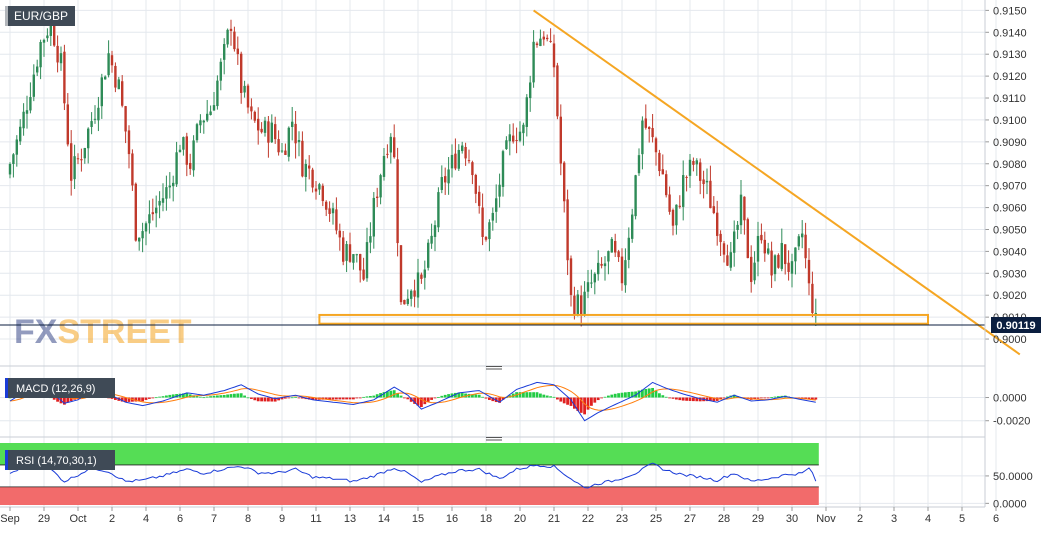 This screenshot has width=1060, height=535. I want to click on time-tick-label: 8, so click(248, 519).